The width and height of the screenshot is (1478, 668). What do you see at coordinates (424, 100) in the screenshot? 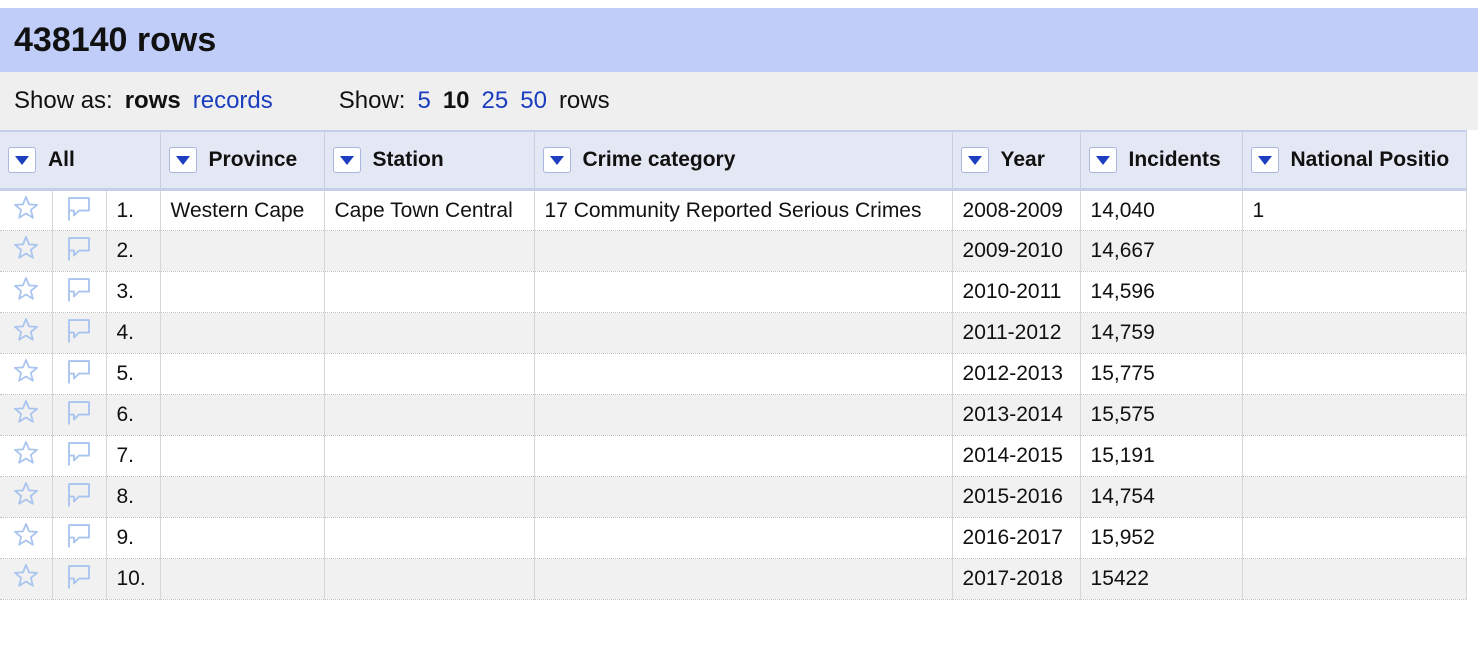
I see `page-size-5-link: 5` at bounding box center [424, 100].